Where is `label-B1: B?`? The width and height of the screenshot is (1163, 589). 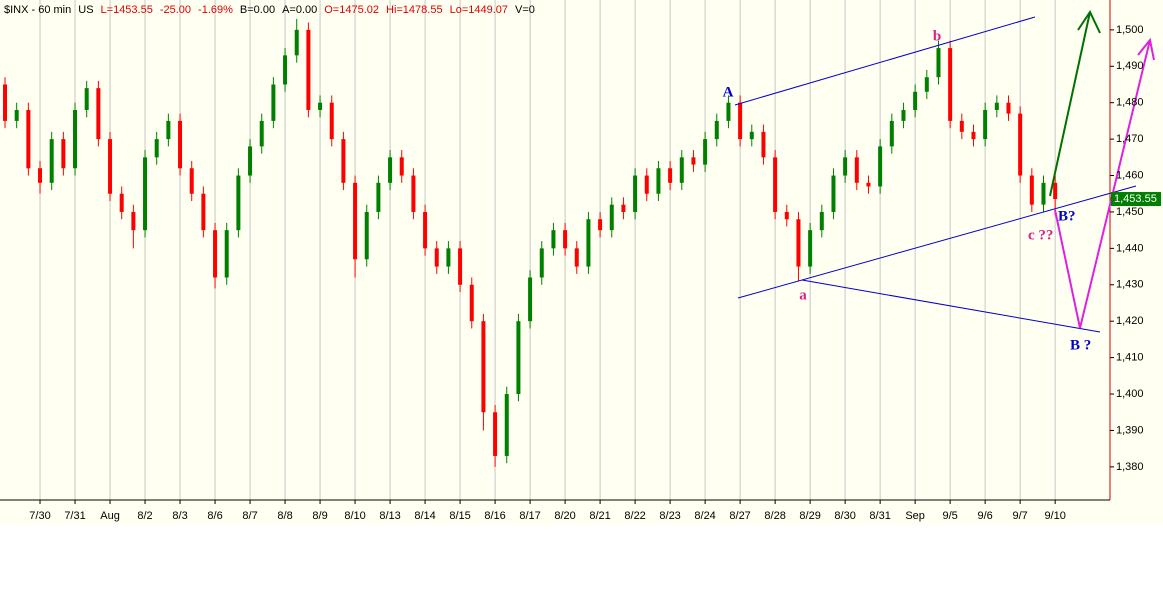 label-B1: B? is located at coordinates (1067, 216).